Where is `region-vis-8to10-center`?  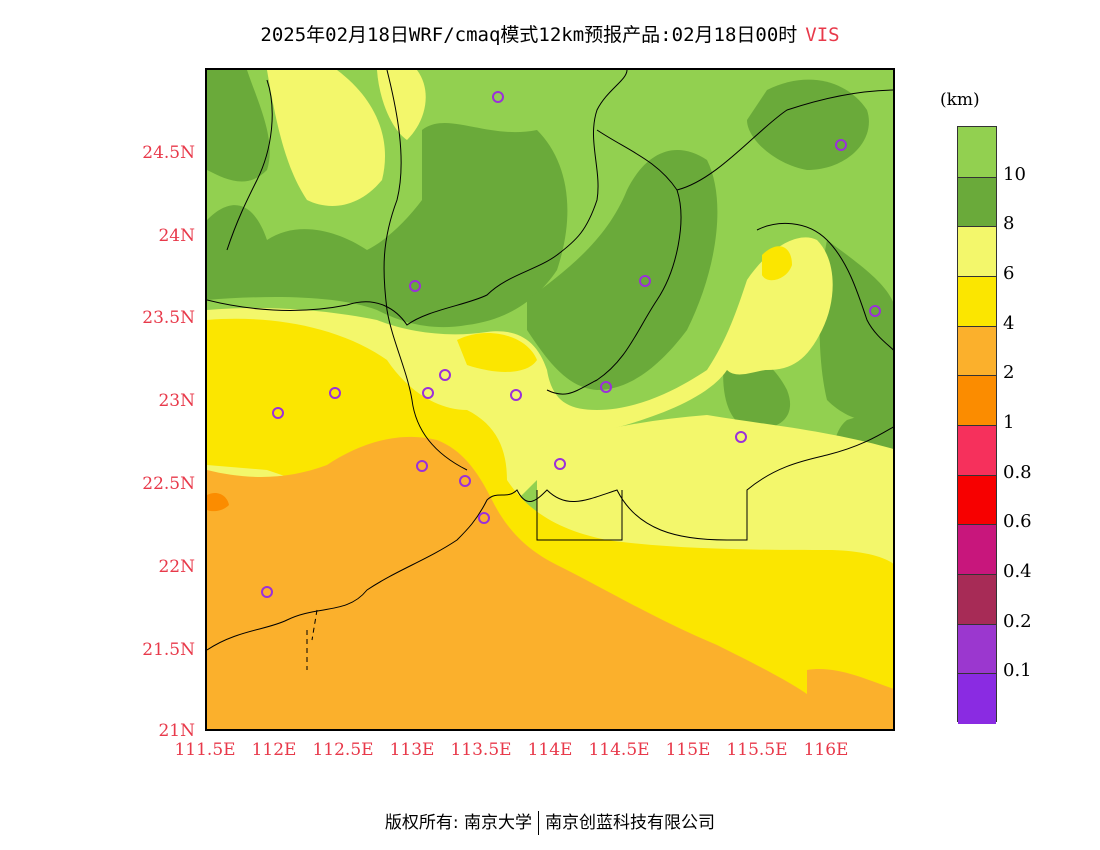
region-vis-8to10-center is located at coordinates (622, 270).